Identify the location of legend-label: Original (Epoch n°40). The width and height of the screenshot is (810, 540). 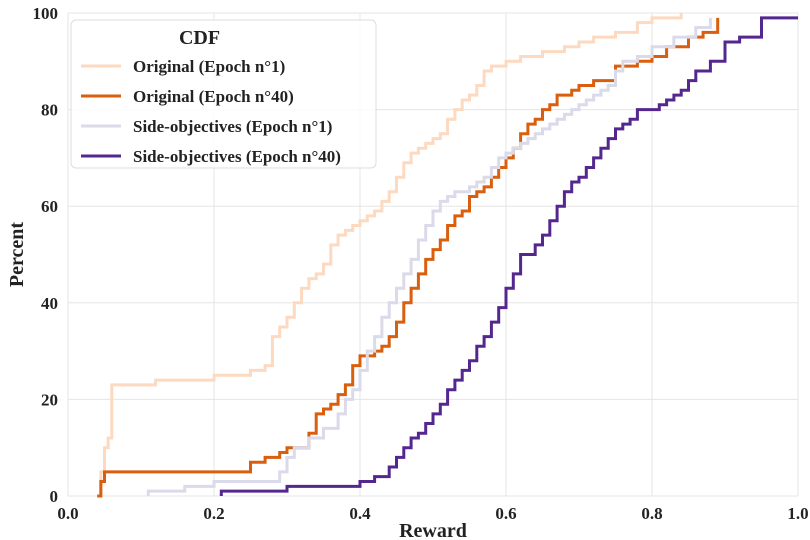
(213, 96).